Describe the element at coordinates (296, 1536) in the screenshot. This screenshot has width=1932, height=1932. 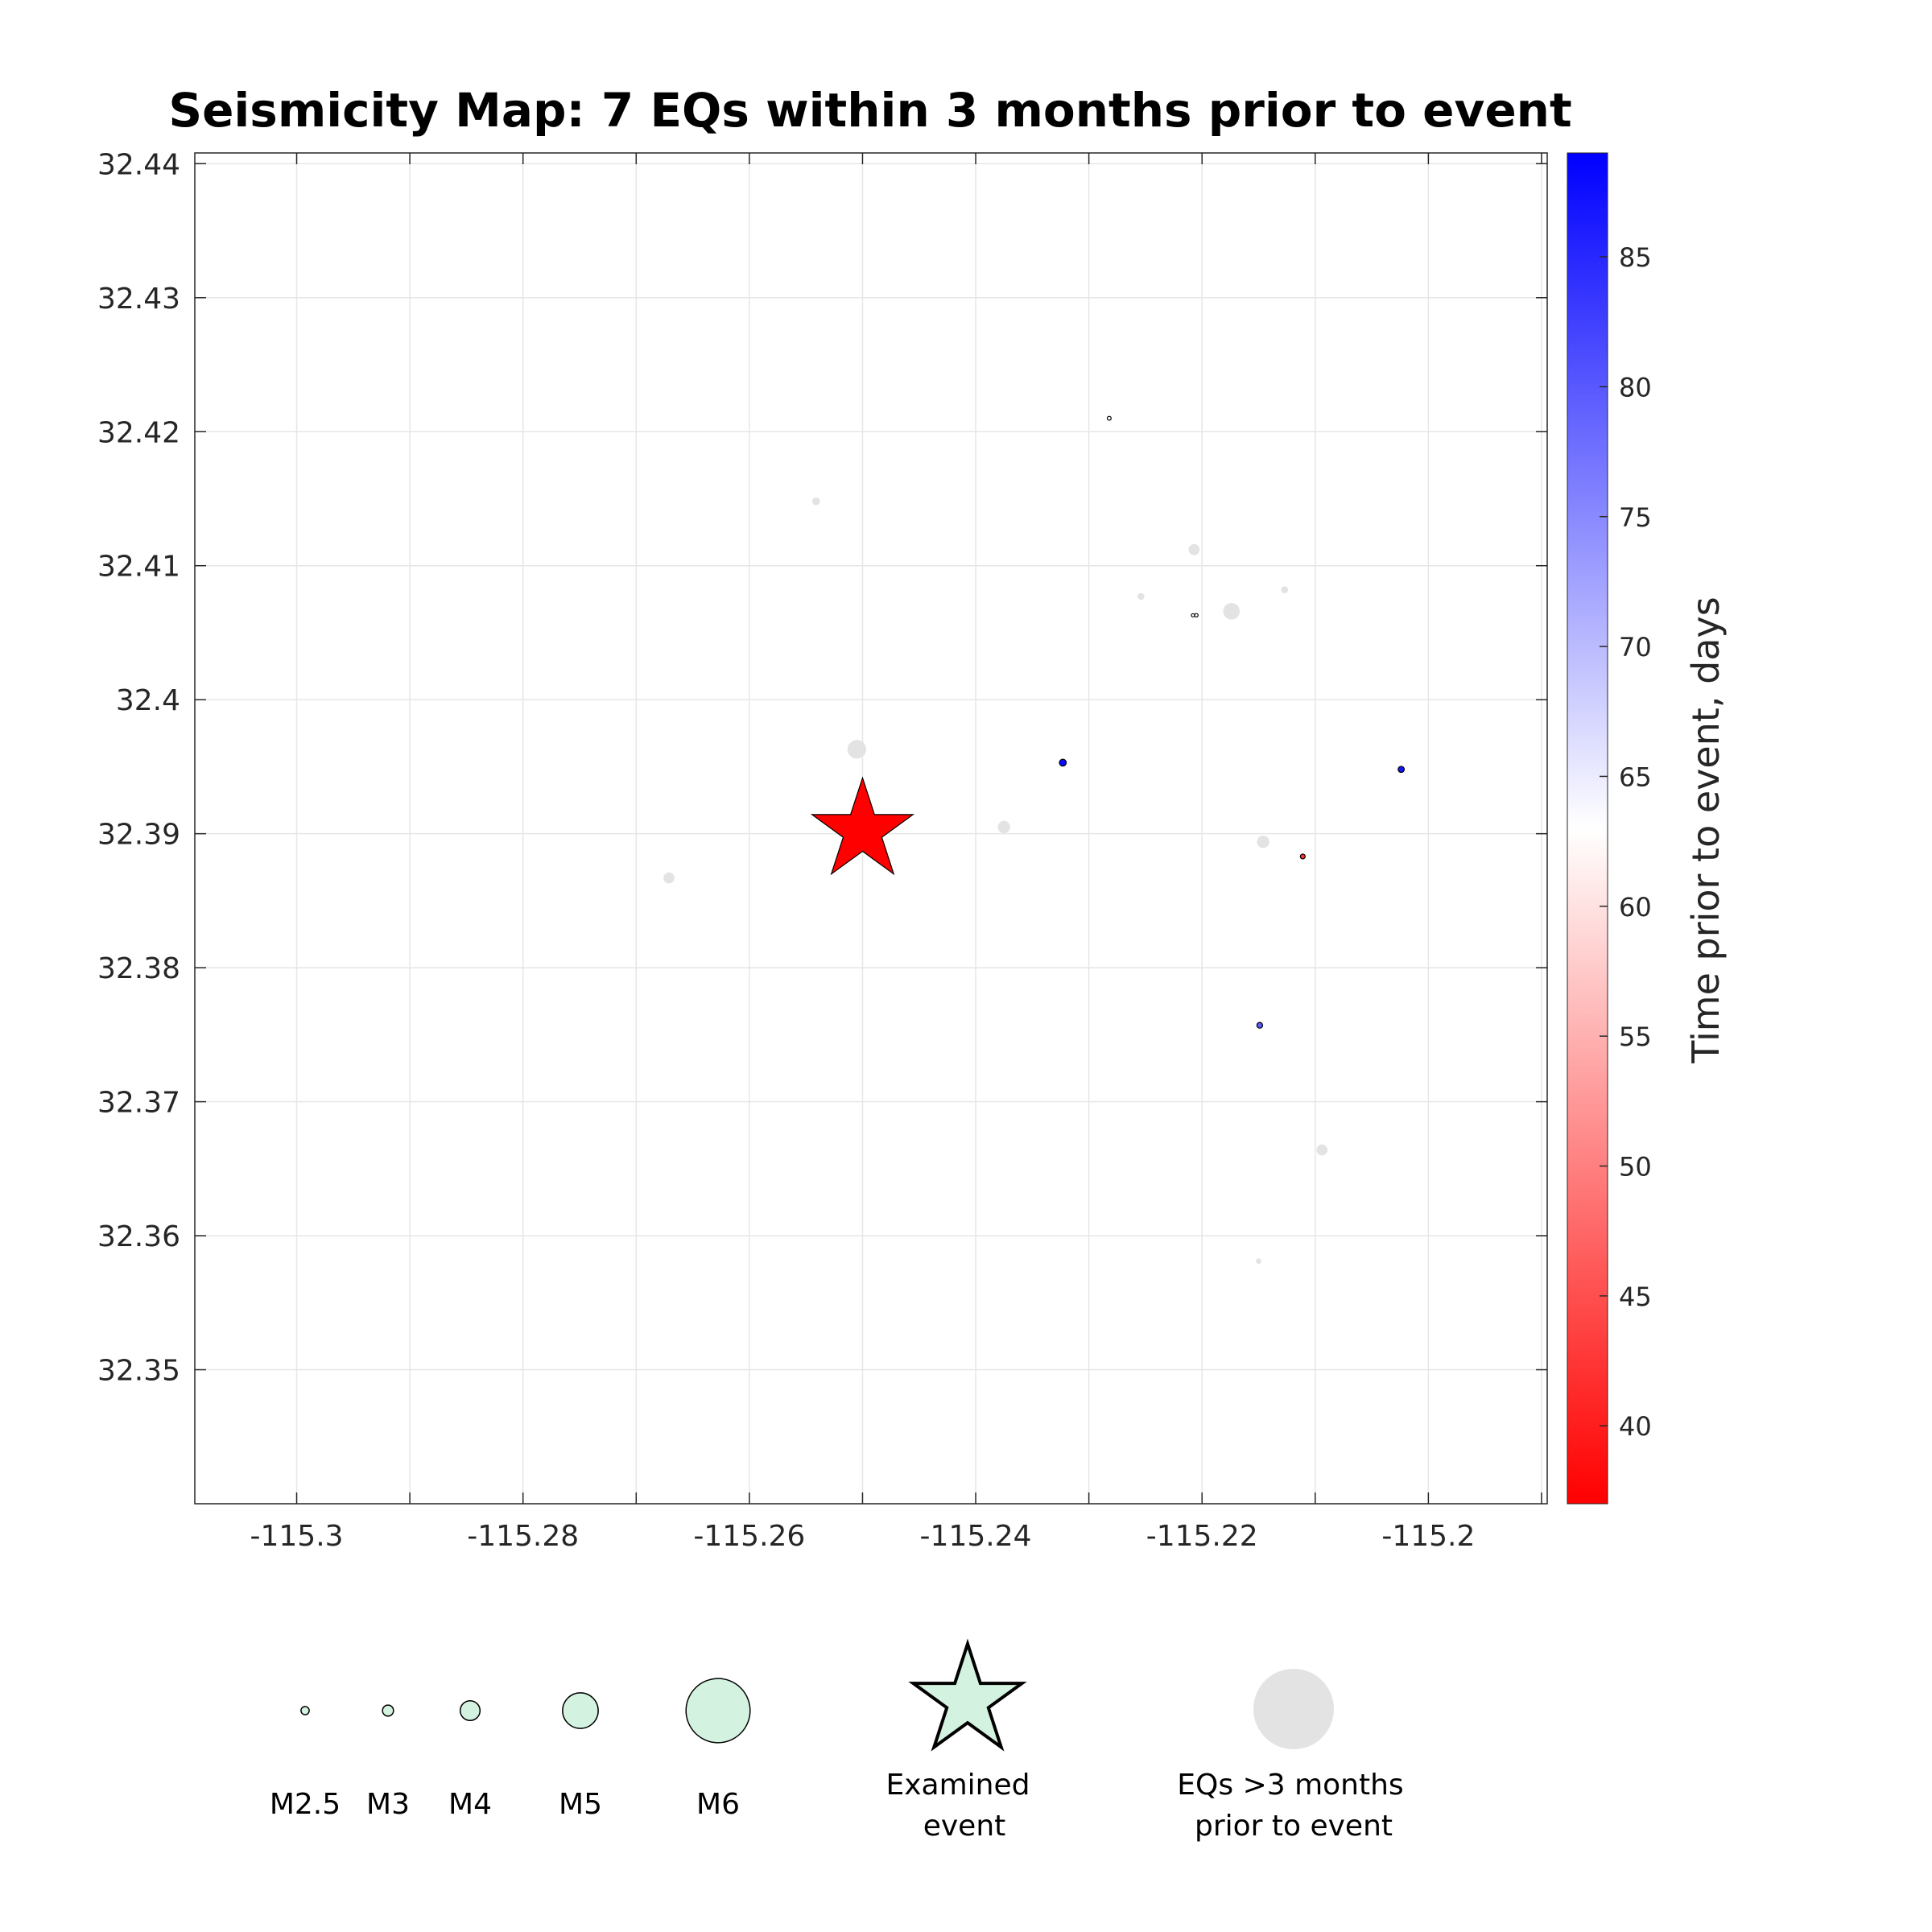
I see `x-tick-label: -115.3` at that location.